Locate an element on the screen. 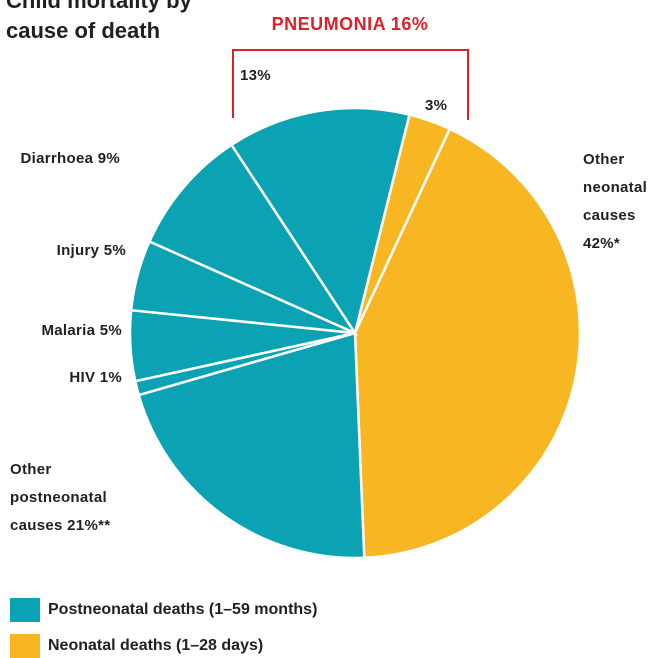  category-label: Malaria is located at coordinates (68, 330).